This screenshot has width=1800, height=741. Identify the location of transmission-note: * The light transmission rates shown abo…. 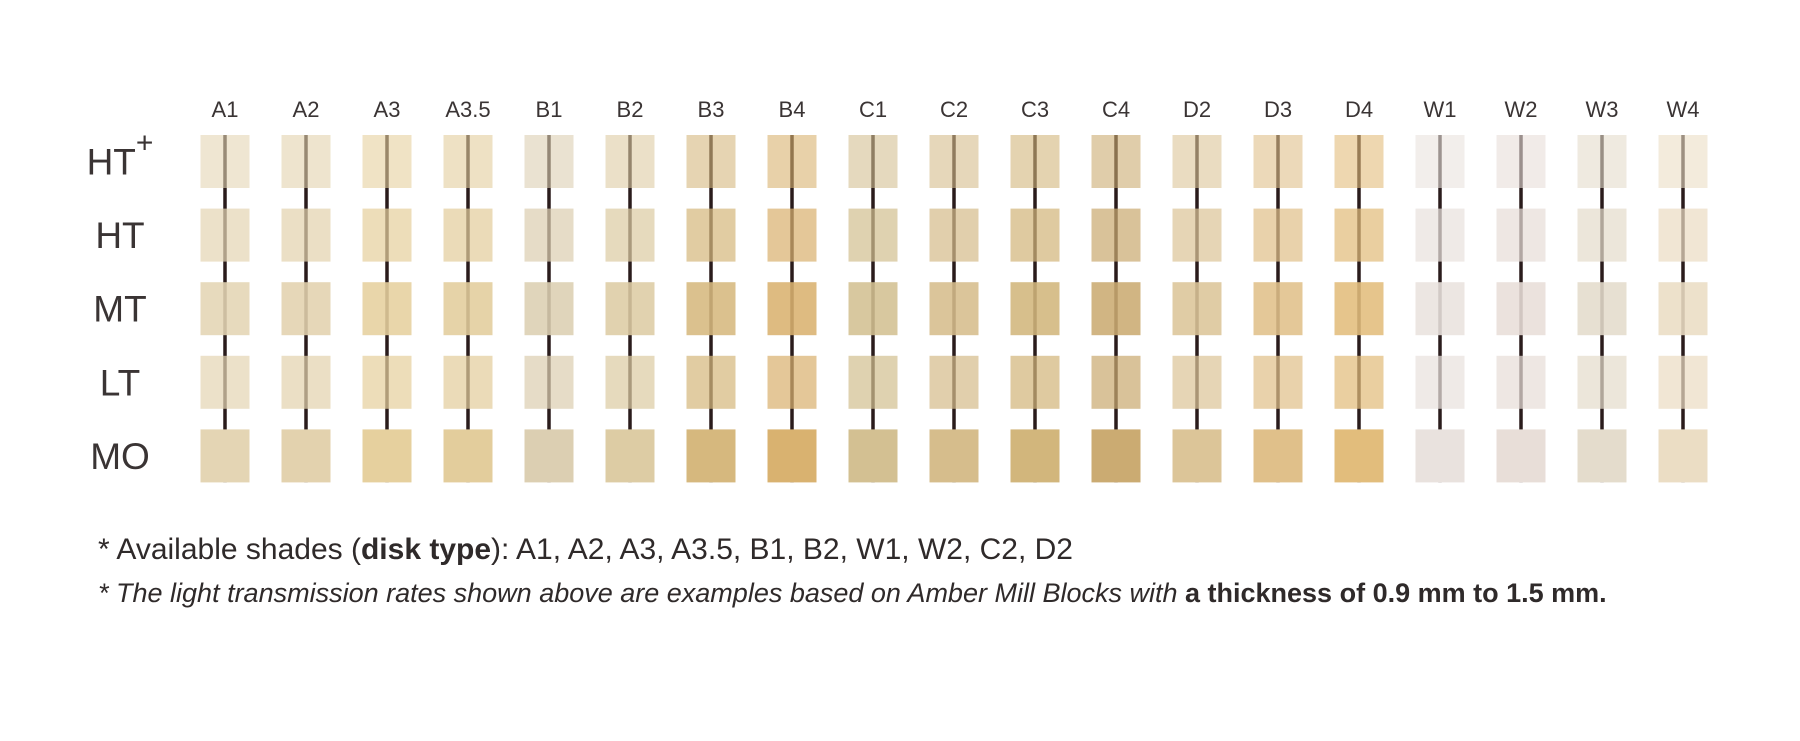
(852, 593).